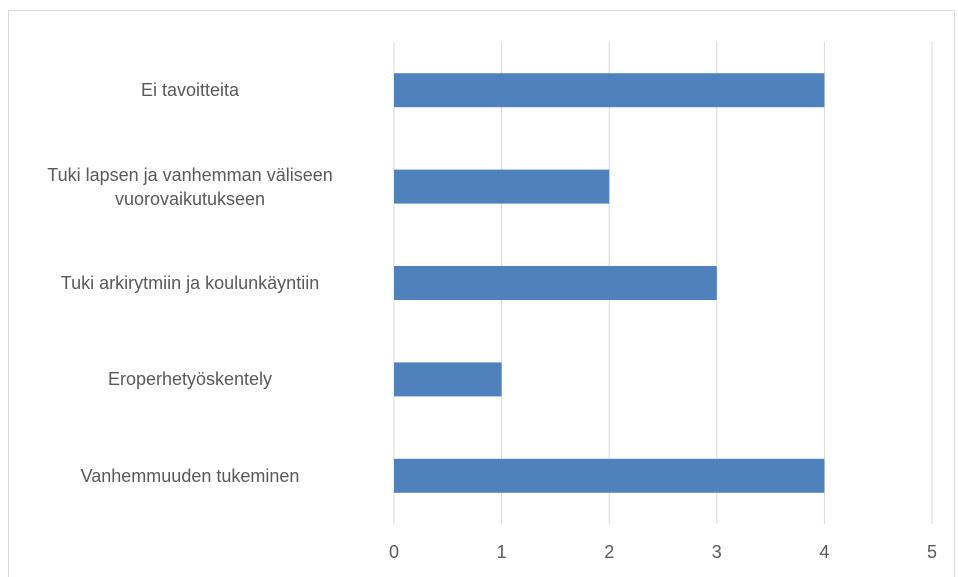 The height and width of the screenshot is (577, 958). What do you see at coordinates (190, 379) in the screenshot?
I see `y-tick-label: Eroperhetyöskentely` at bounding box center [190, 379].